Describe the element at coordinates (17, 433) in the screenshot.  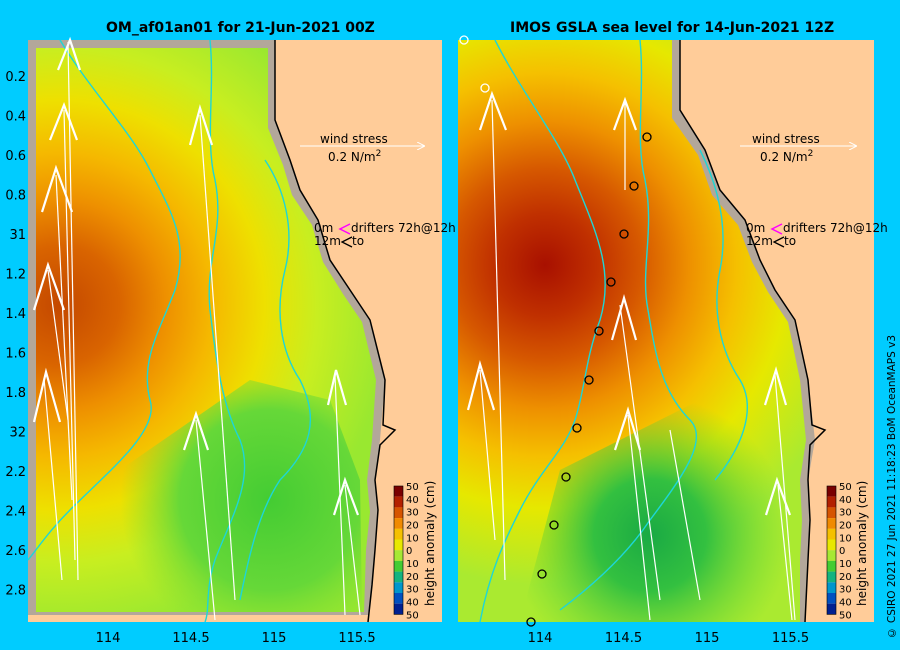
I see `y-tick-label: 32` at that location.